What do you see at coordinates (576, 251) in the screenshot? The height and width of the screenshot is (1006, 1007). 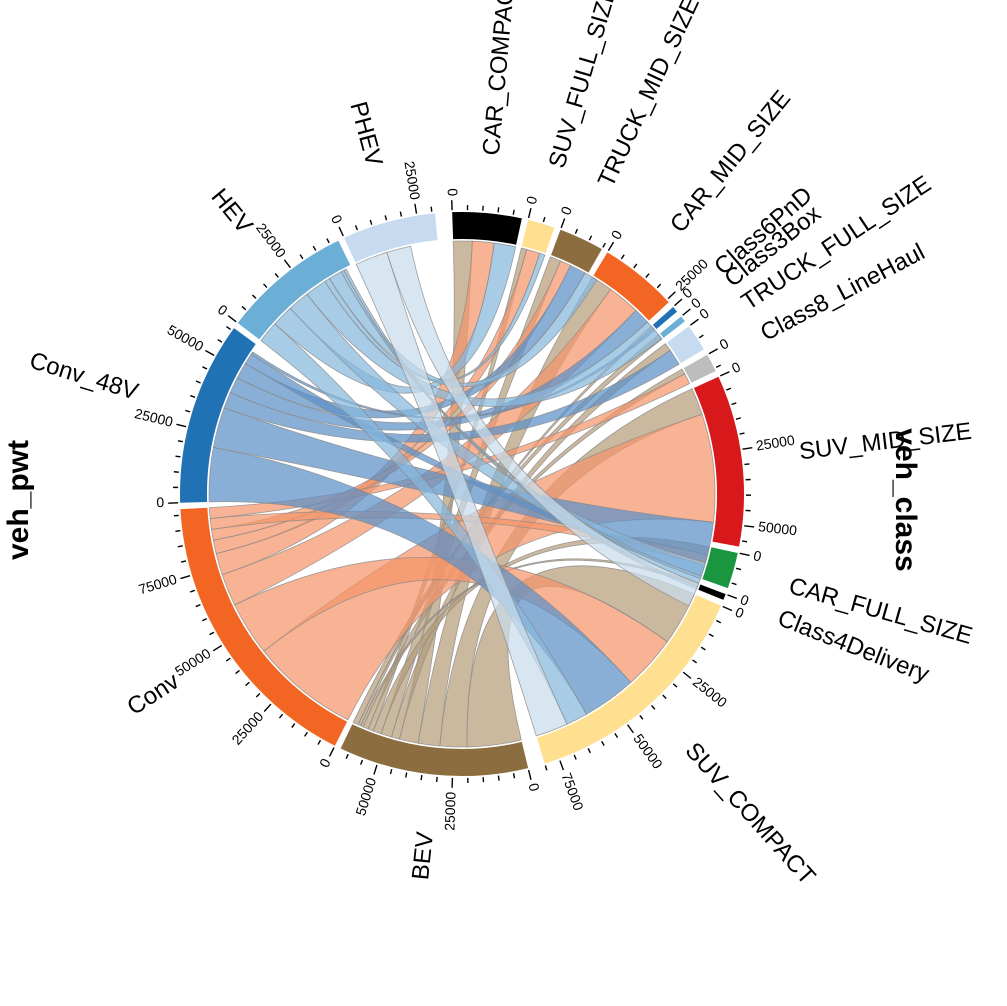 I see `sector-truck-mid-size` at bounding box center [576, 251].